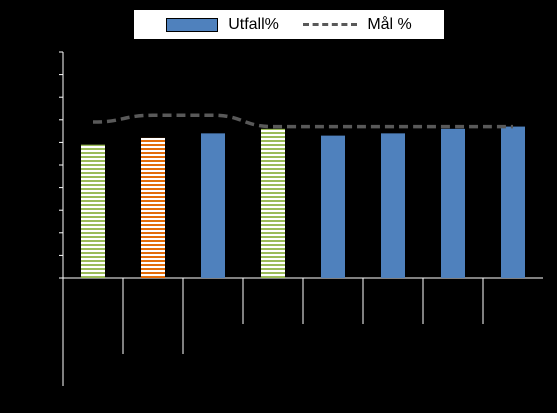 This screenshot has height=413, width=557. What do you see at coordinates (253, 24) in the screenshot?
I see `legend-label-utfall: Utfall%` at bounding box center [253, 24].